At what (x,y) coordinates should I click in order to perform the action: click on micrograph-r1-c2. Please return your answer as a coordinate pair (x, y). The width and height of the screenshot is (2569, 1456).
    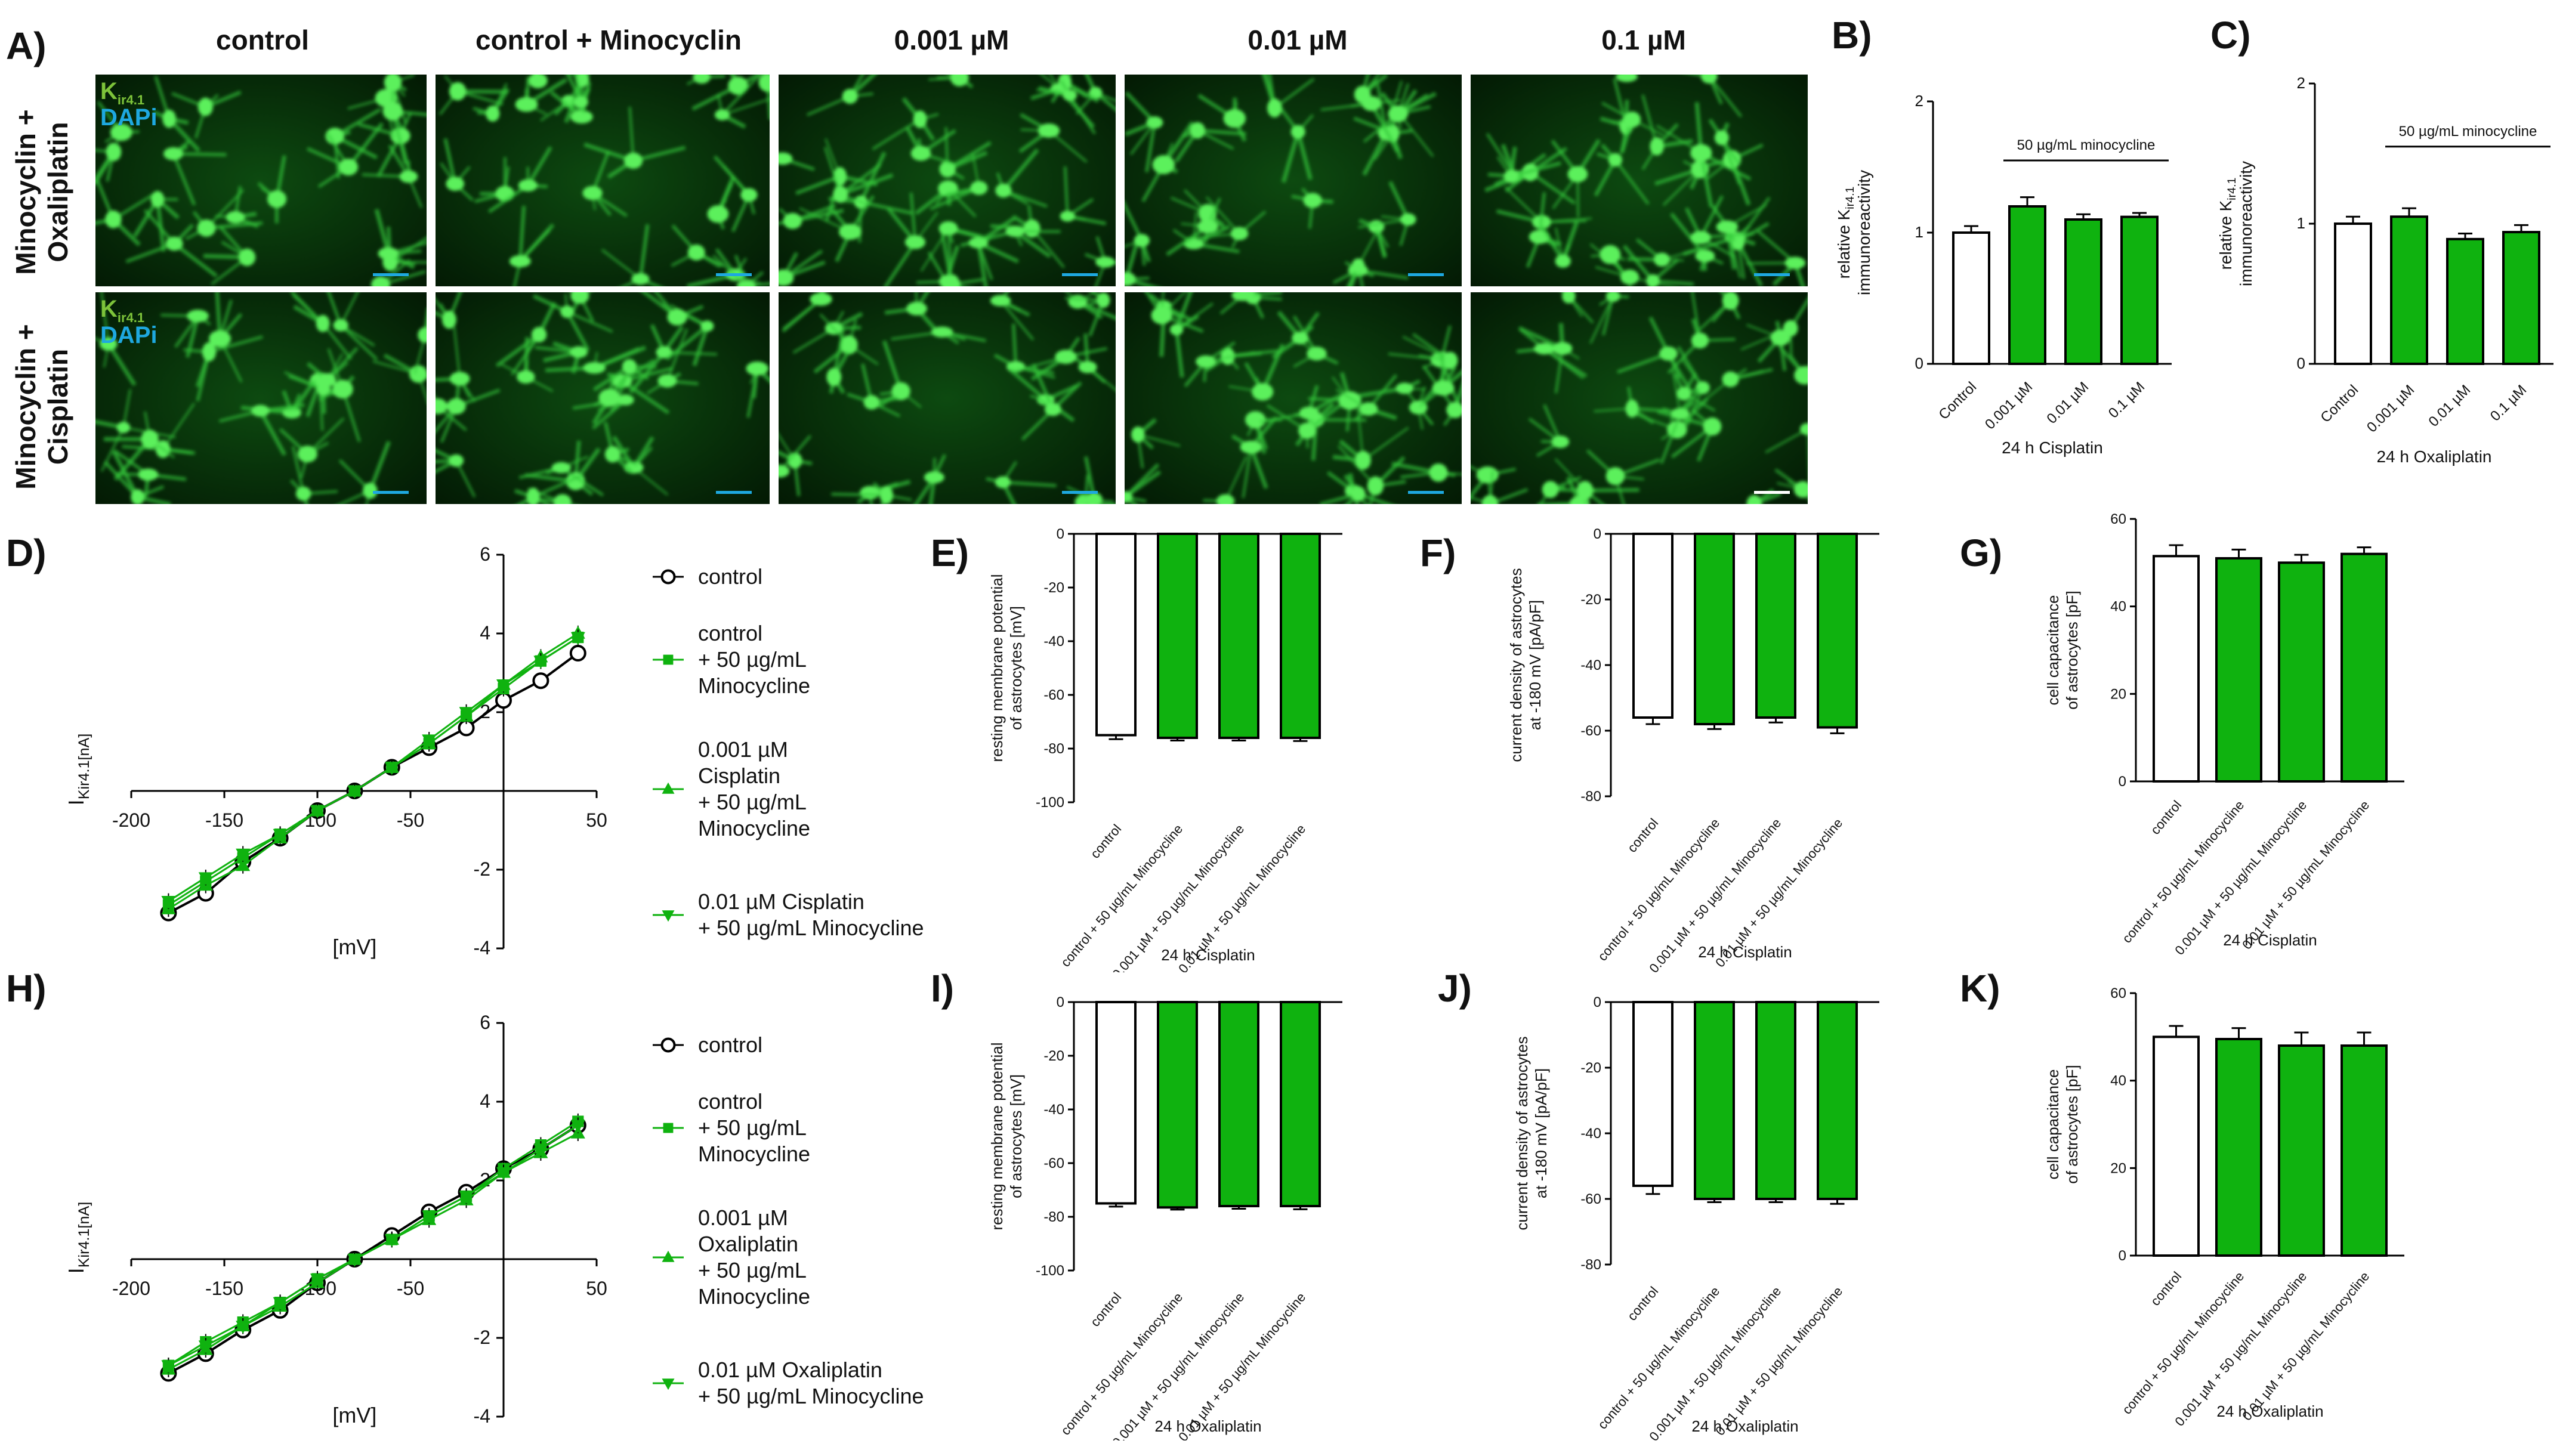
    Looking at the image, I should click on (948, 398).